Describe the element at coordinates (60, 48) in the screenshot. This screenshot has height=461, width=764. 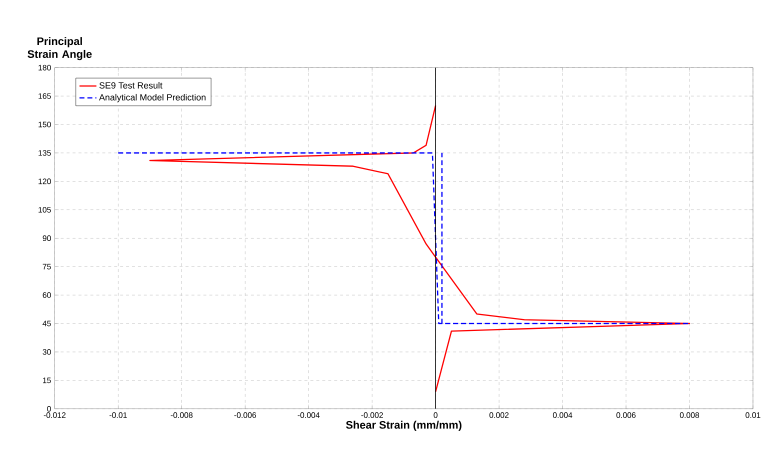
I see `y-axis-title: Principal Strain Angle` at that location.